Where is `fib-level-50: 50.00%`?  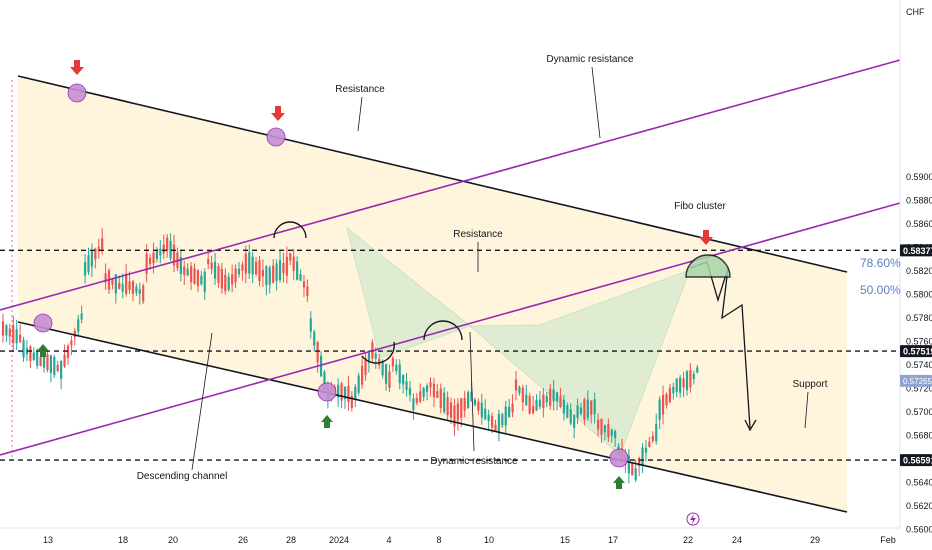
fib-level-50: 50.00% is located at coordinates (880, 290).